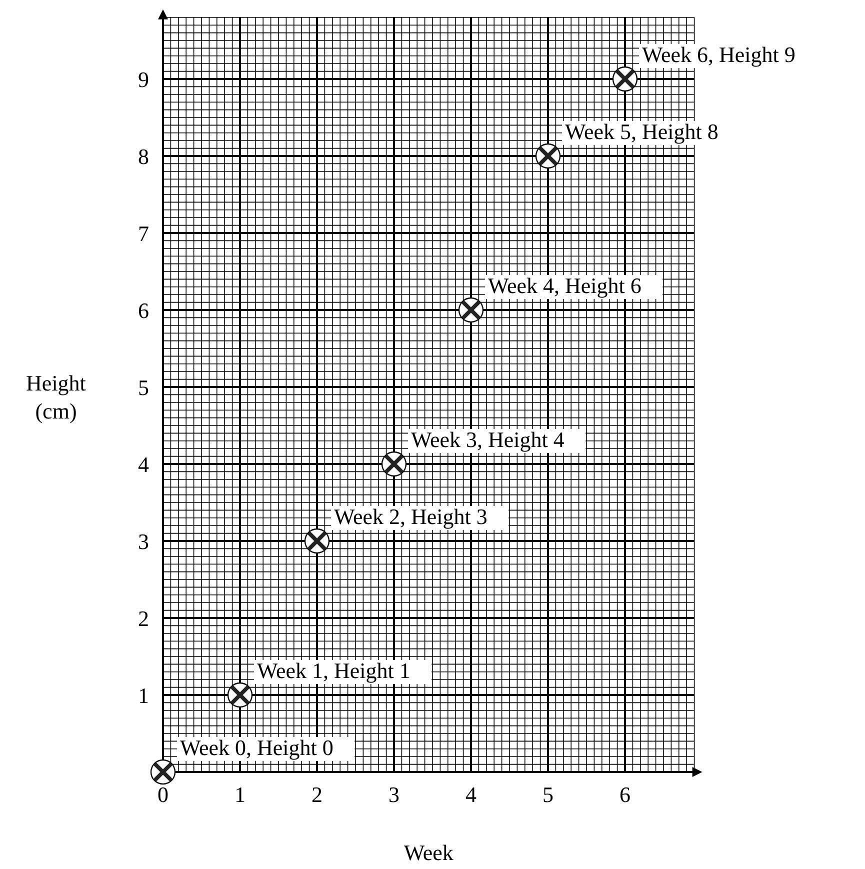 Image resolution: width=865 pixels, height=869 pixels. What do you see at coordinates (317, 794) in the screenshot?
I see `x-tick-label: 2` at bounding box center [317, 794].